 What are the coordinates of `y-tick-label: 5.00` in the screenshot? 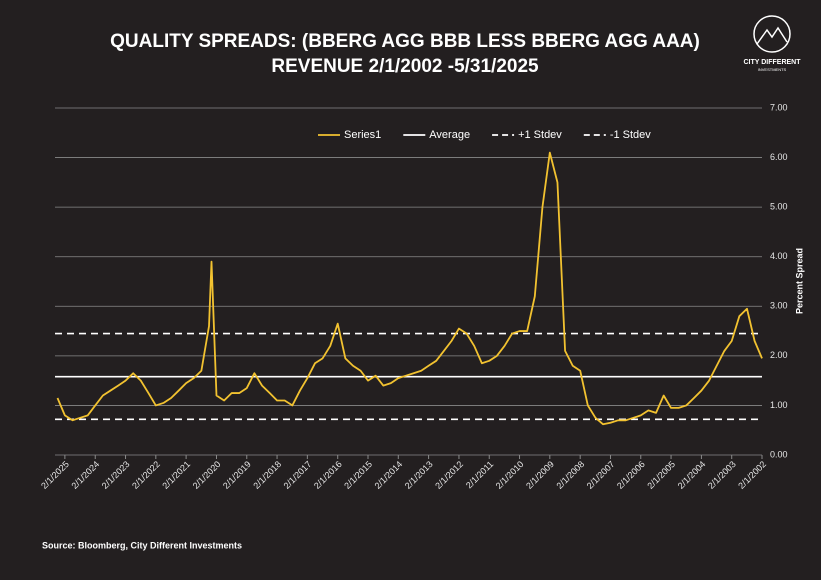 It's located at (779, 207).